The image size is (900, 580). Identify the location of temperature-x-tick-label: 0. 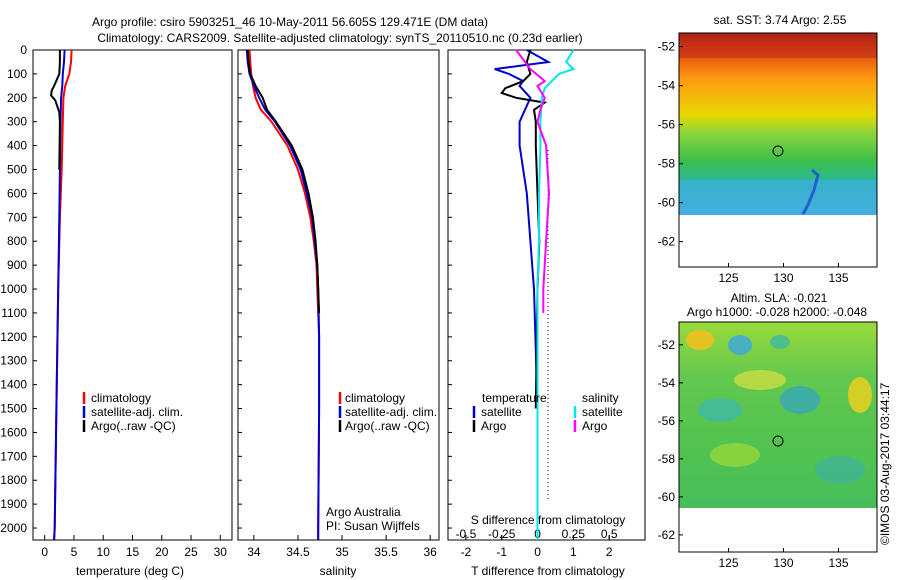
(44, 552).